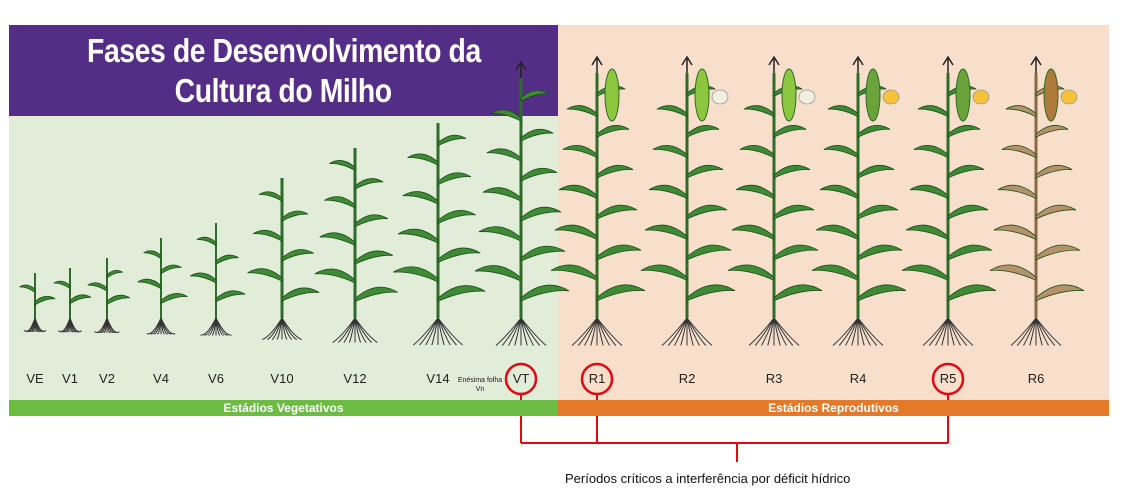 Image resolution: width=1124 pixels, height=500 pixels. What do you see at coordinates (948, 378) in the screenshot?
I see `stage-label-r5: R5` at bounding box center [948, 378].